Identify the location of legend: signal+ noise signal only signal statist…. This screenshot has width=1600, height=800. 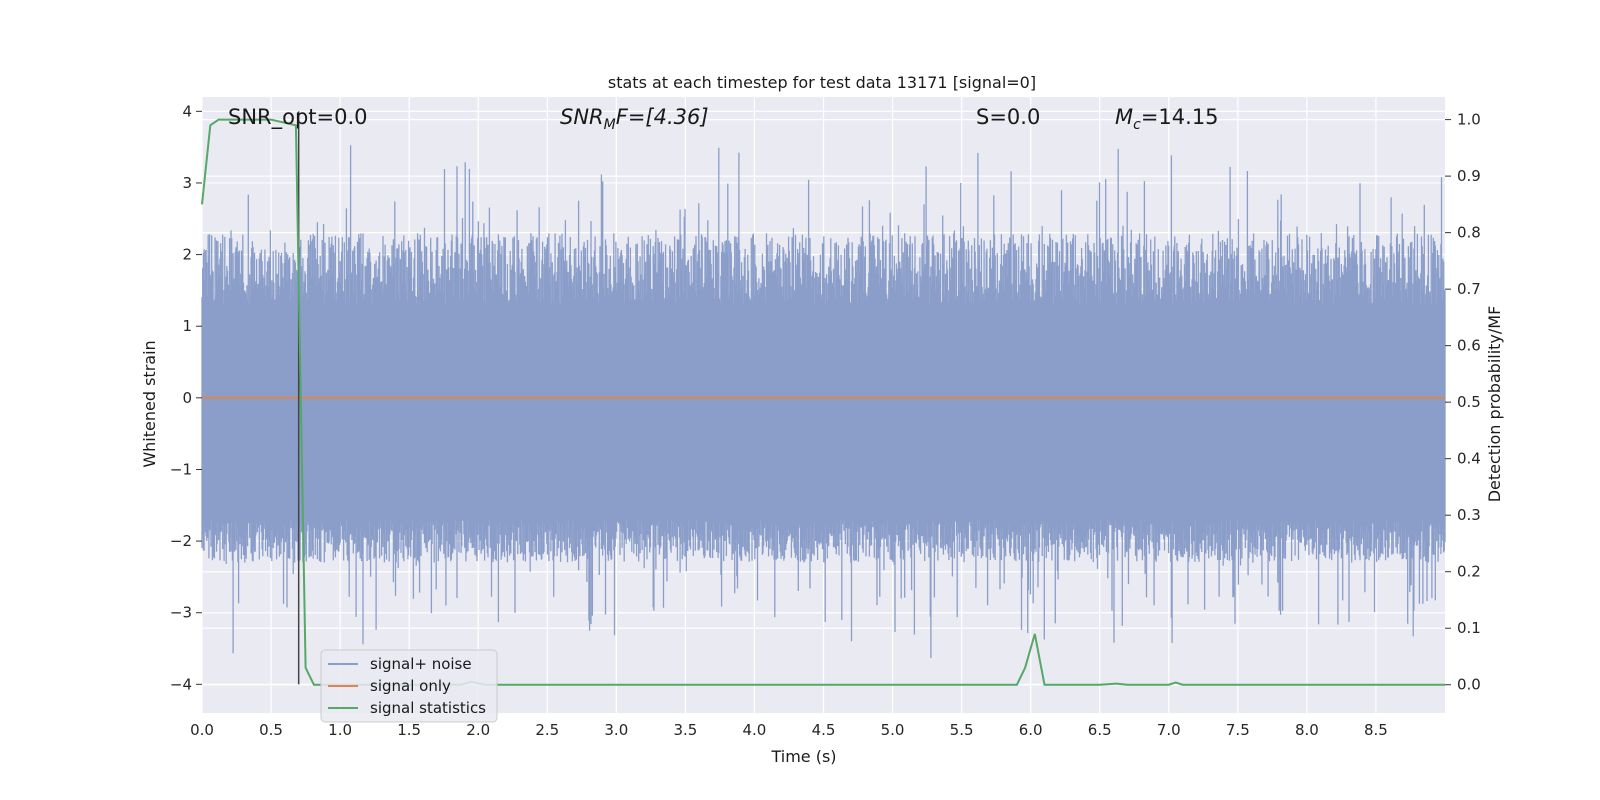
(409, 686).